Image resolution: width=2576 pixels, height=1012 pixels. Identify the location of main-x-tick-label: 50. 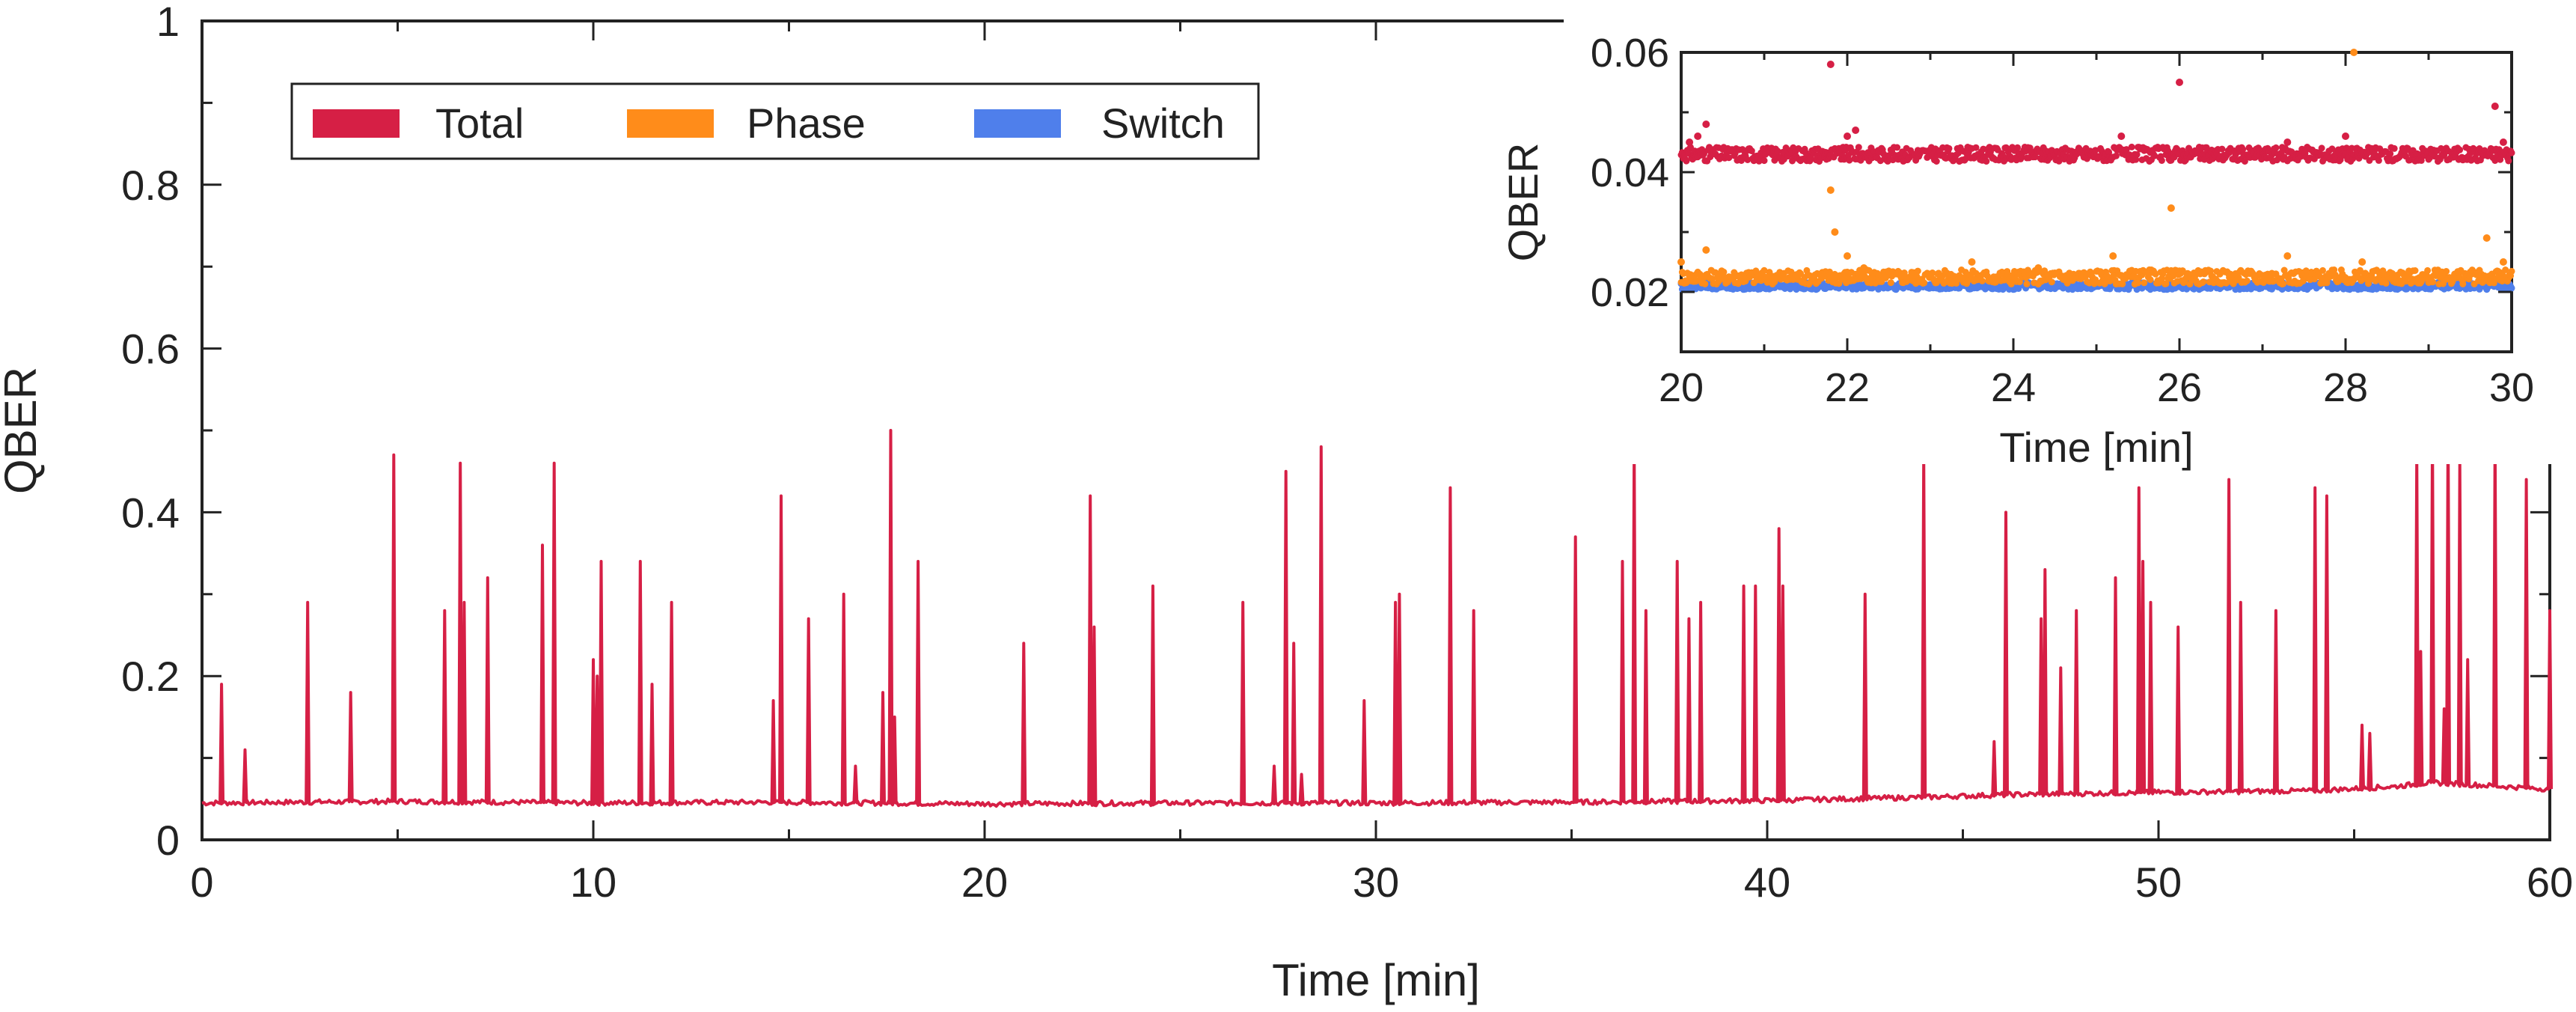
(2158, 883).